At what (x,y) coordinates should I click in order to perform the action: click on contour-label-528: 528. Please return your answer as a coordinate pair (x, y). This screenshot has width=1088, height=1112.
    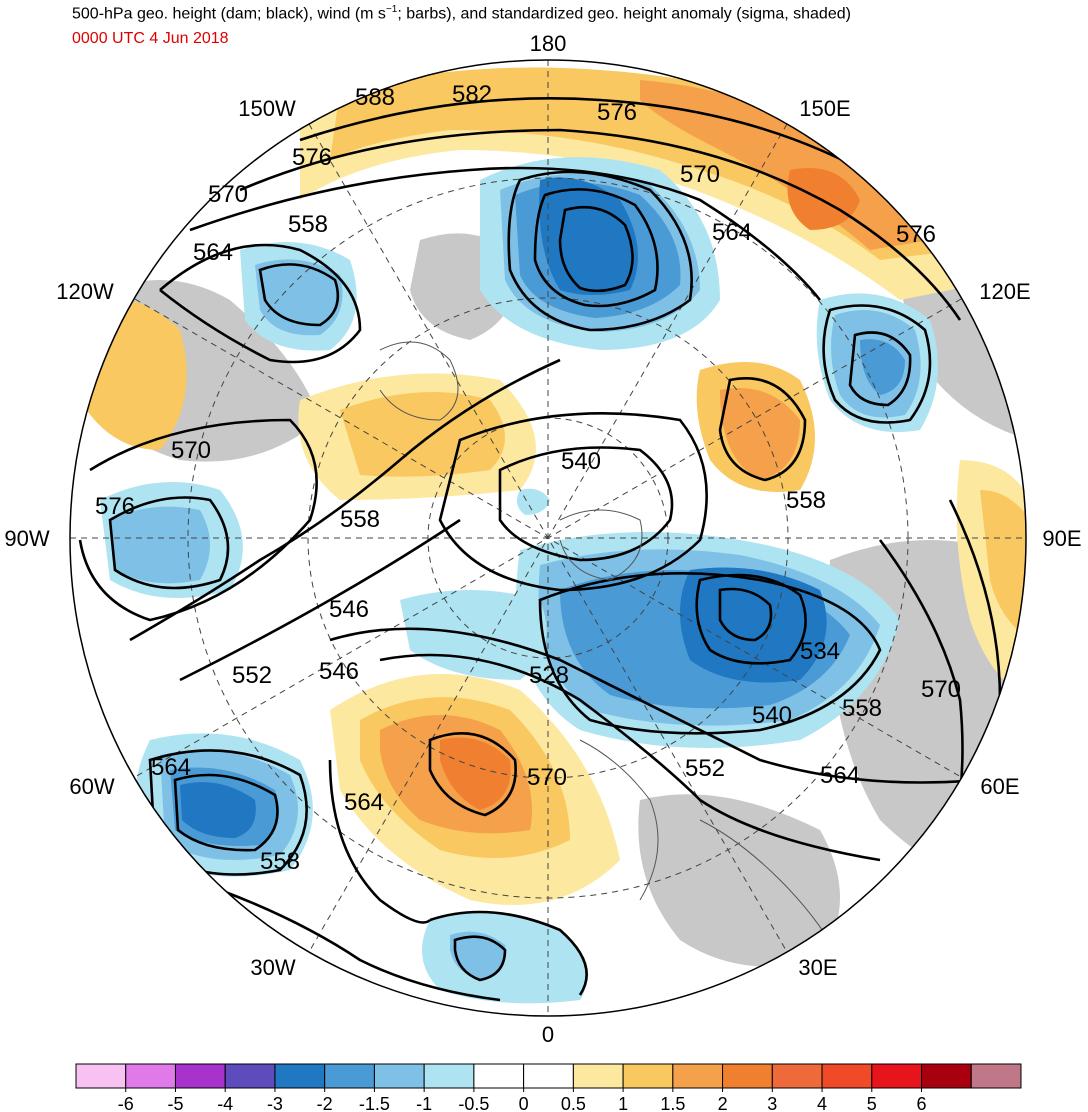
    Looking at the image, I should click on (549, 675).